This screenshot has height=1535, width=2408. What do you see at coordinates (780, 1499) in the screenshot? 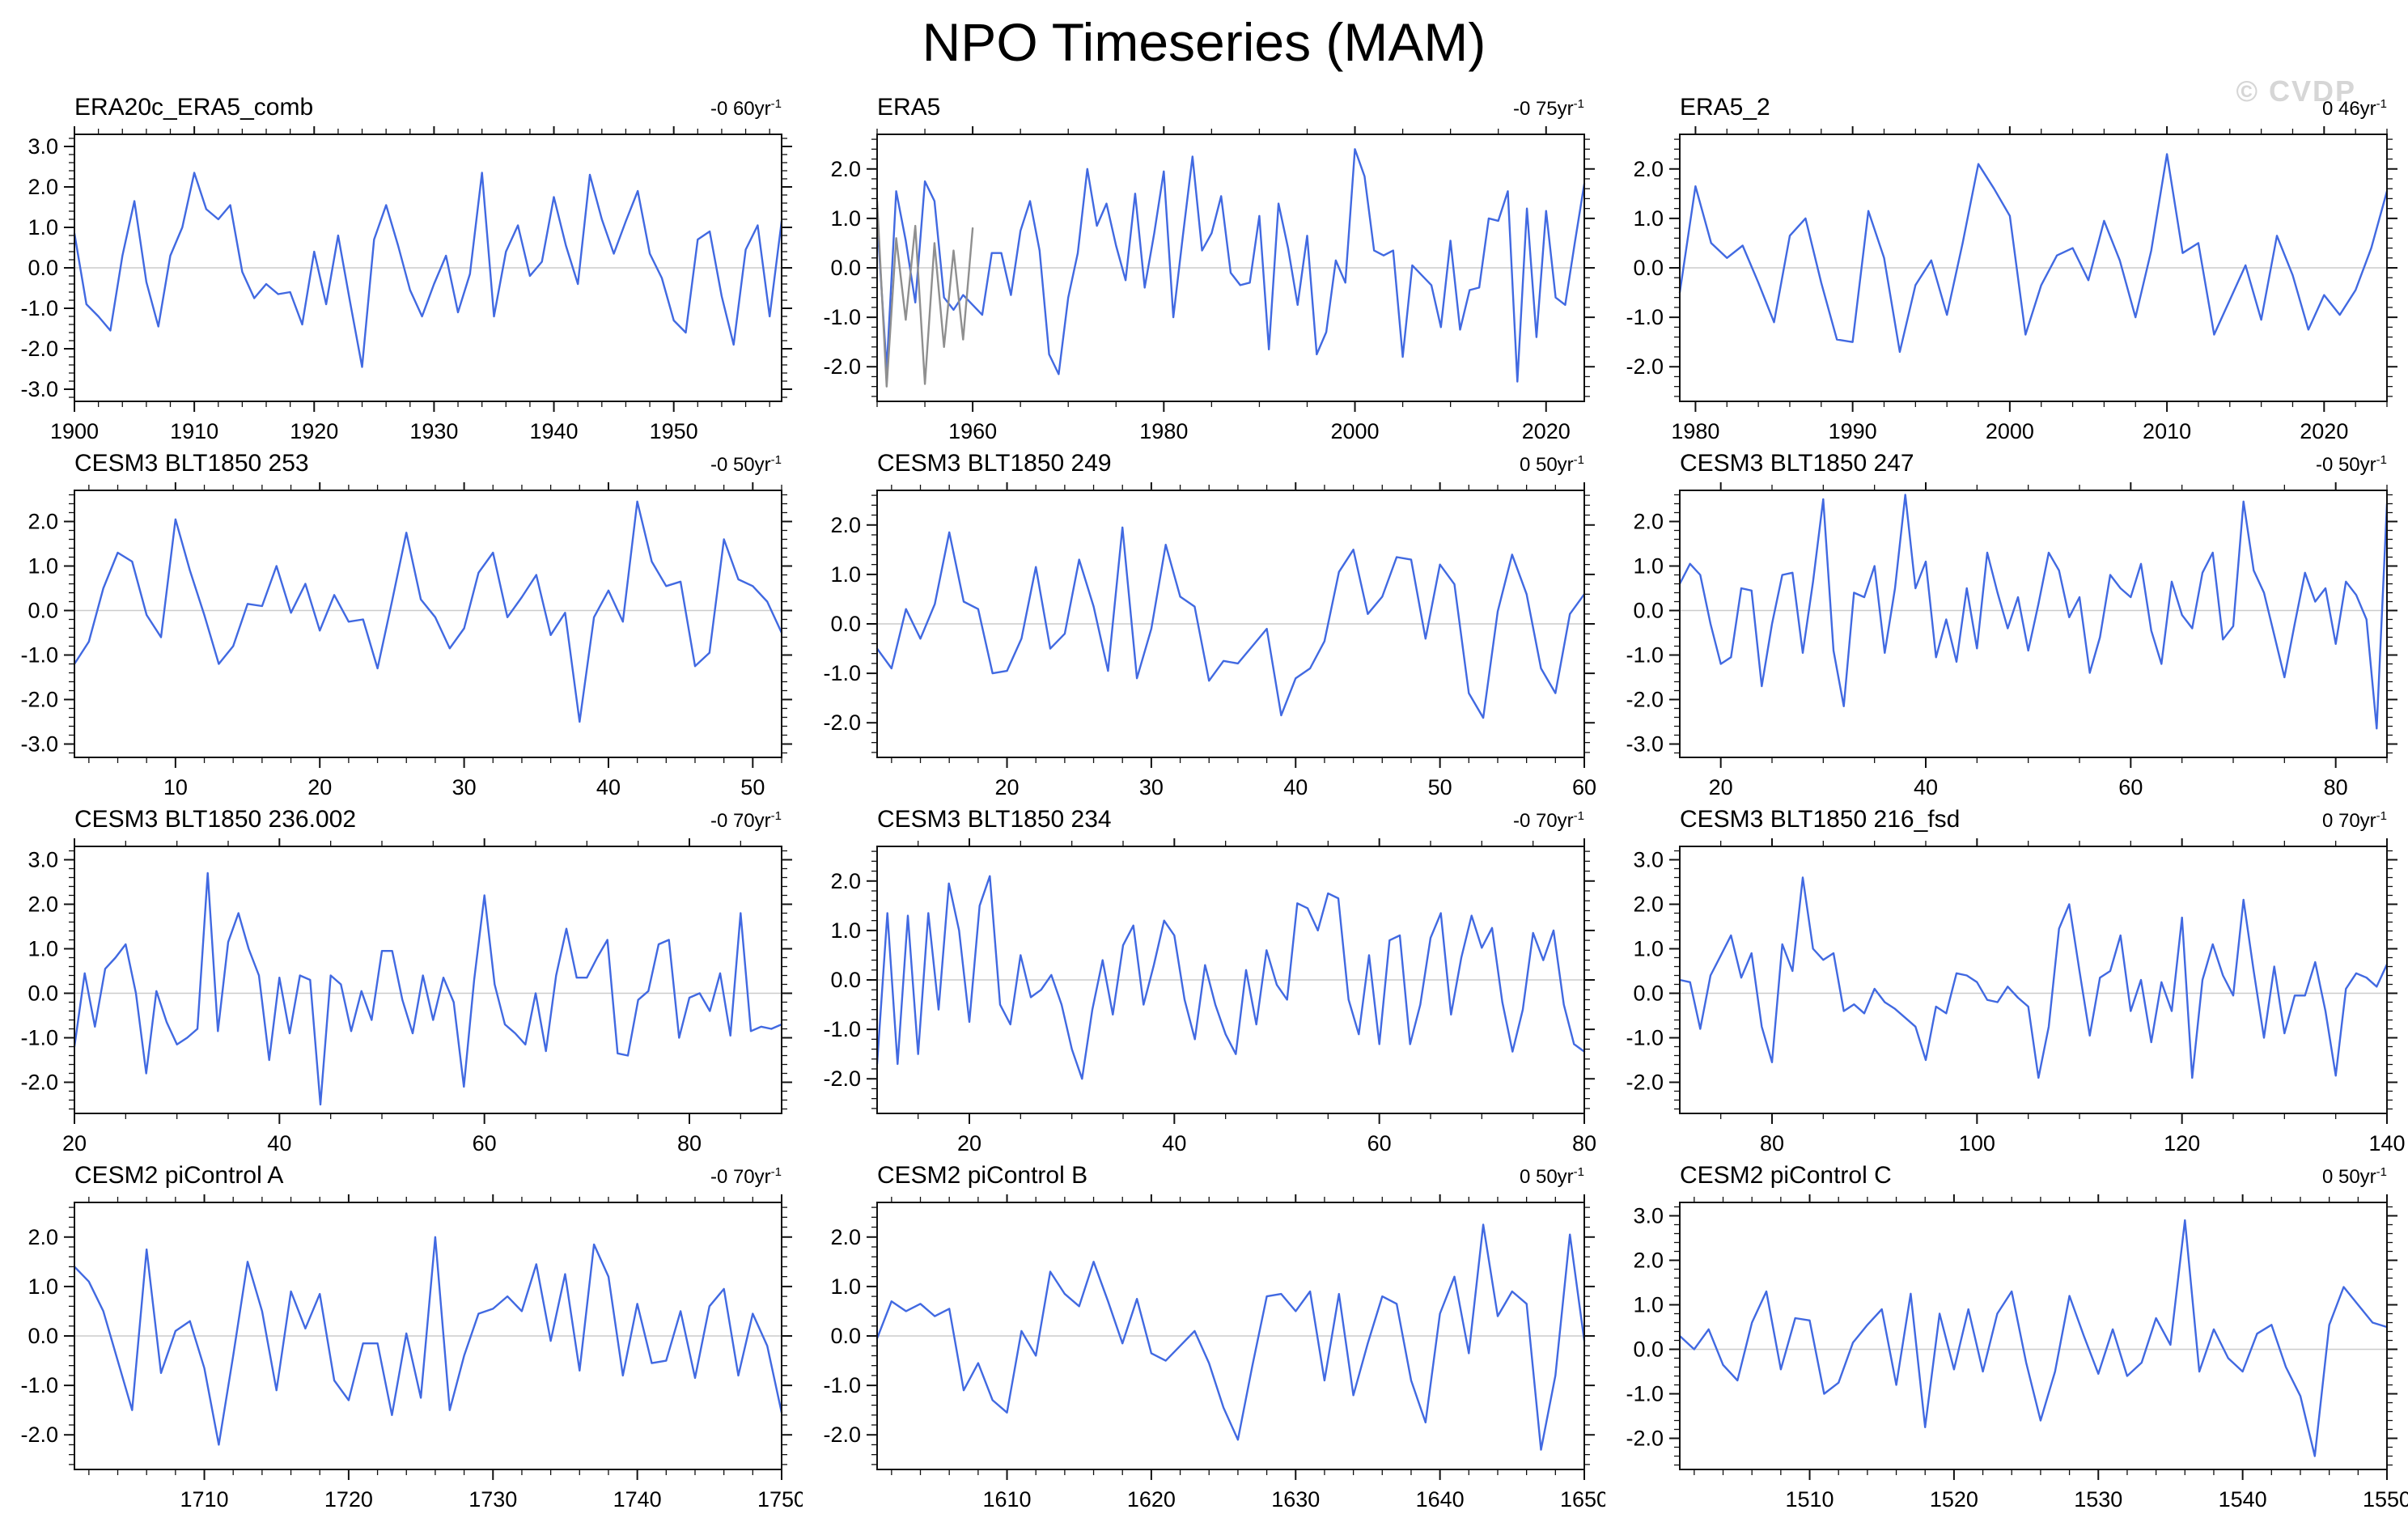
I see `x-tick-label: 1750` at bounding box center [780, 1499].